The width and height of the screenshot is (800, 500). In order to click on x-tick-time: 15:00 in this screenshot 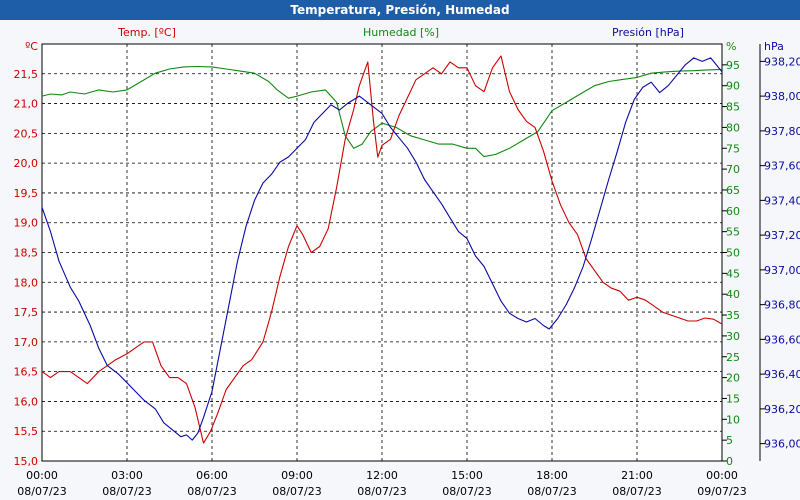, I will do `click(467, 475)`.